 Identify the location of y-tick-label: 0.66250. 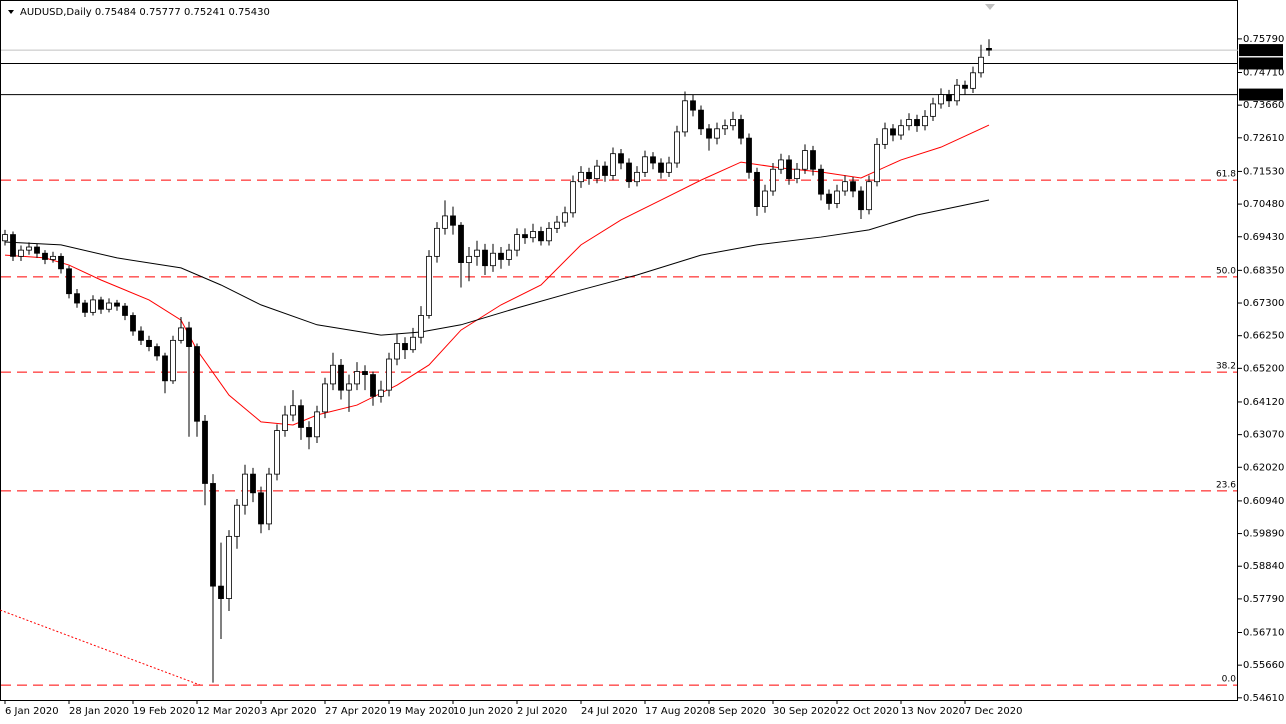
(1263, 336).